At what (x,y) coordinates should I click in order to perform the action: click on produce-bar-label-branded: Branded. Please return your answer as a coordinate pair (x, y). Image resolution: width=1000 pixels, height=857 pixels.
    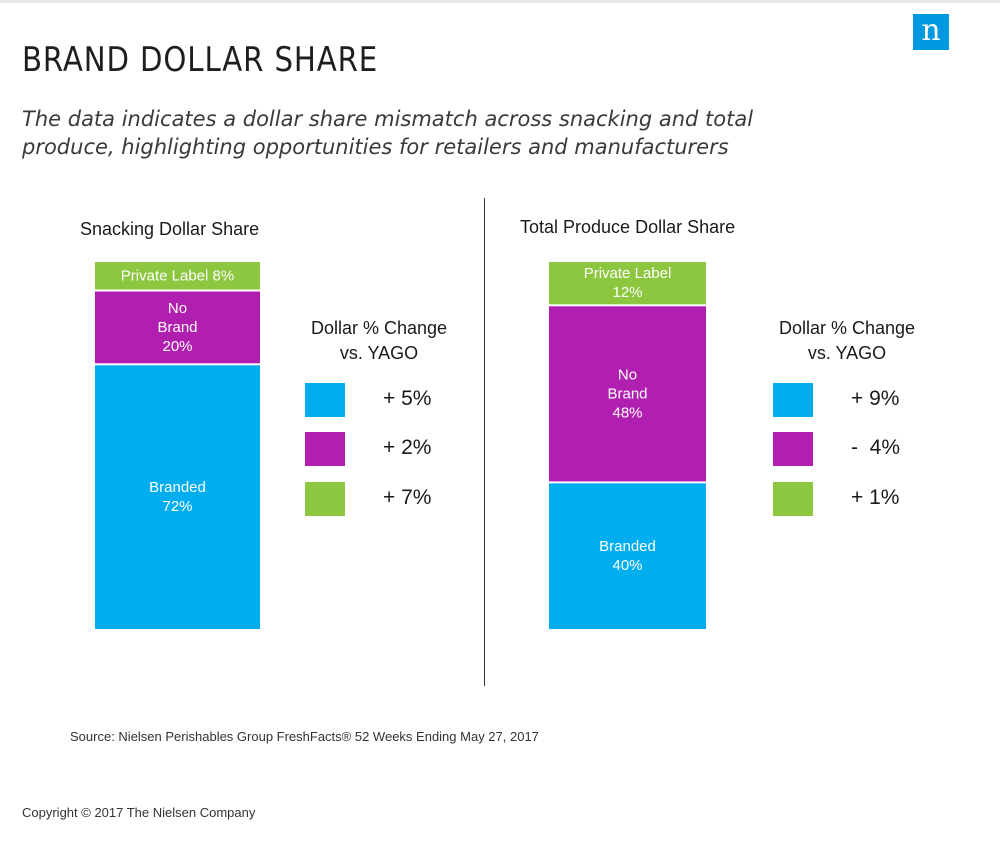
    Looking at the image, I should click on (627, 546).